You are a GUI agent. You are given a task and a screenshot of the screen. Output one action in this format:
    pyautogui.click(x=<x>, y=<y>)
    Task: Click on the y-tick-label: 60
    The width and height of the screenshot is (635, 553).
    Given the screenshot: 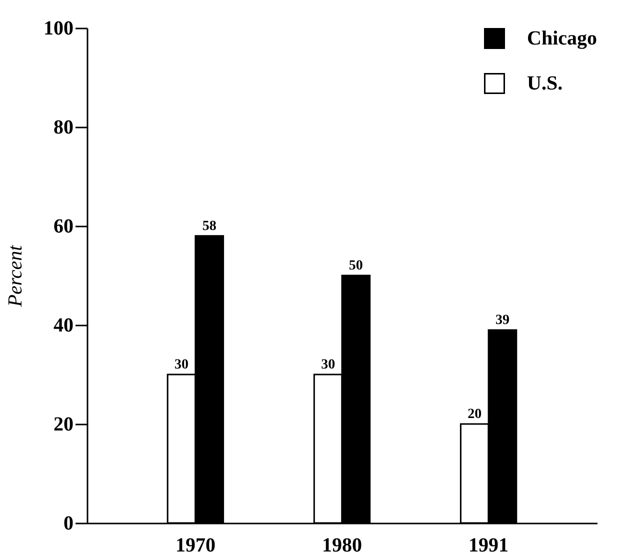 What is the action you would take?
    pyautogui.click(x=64, y=227)
    